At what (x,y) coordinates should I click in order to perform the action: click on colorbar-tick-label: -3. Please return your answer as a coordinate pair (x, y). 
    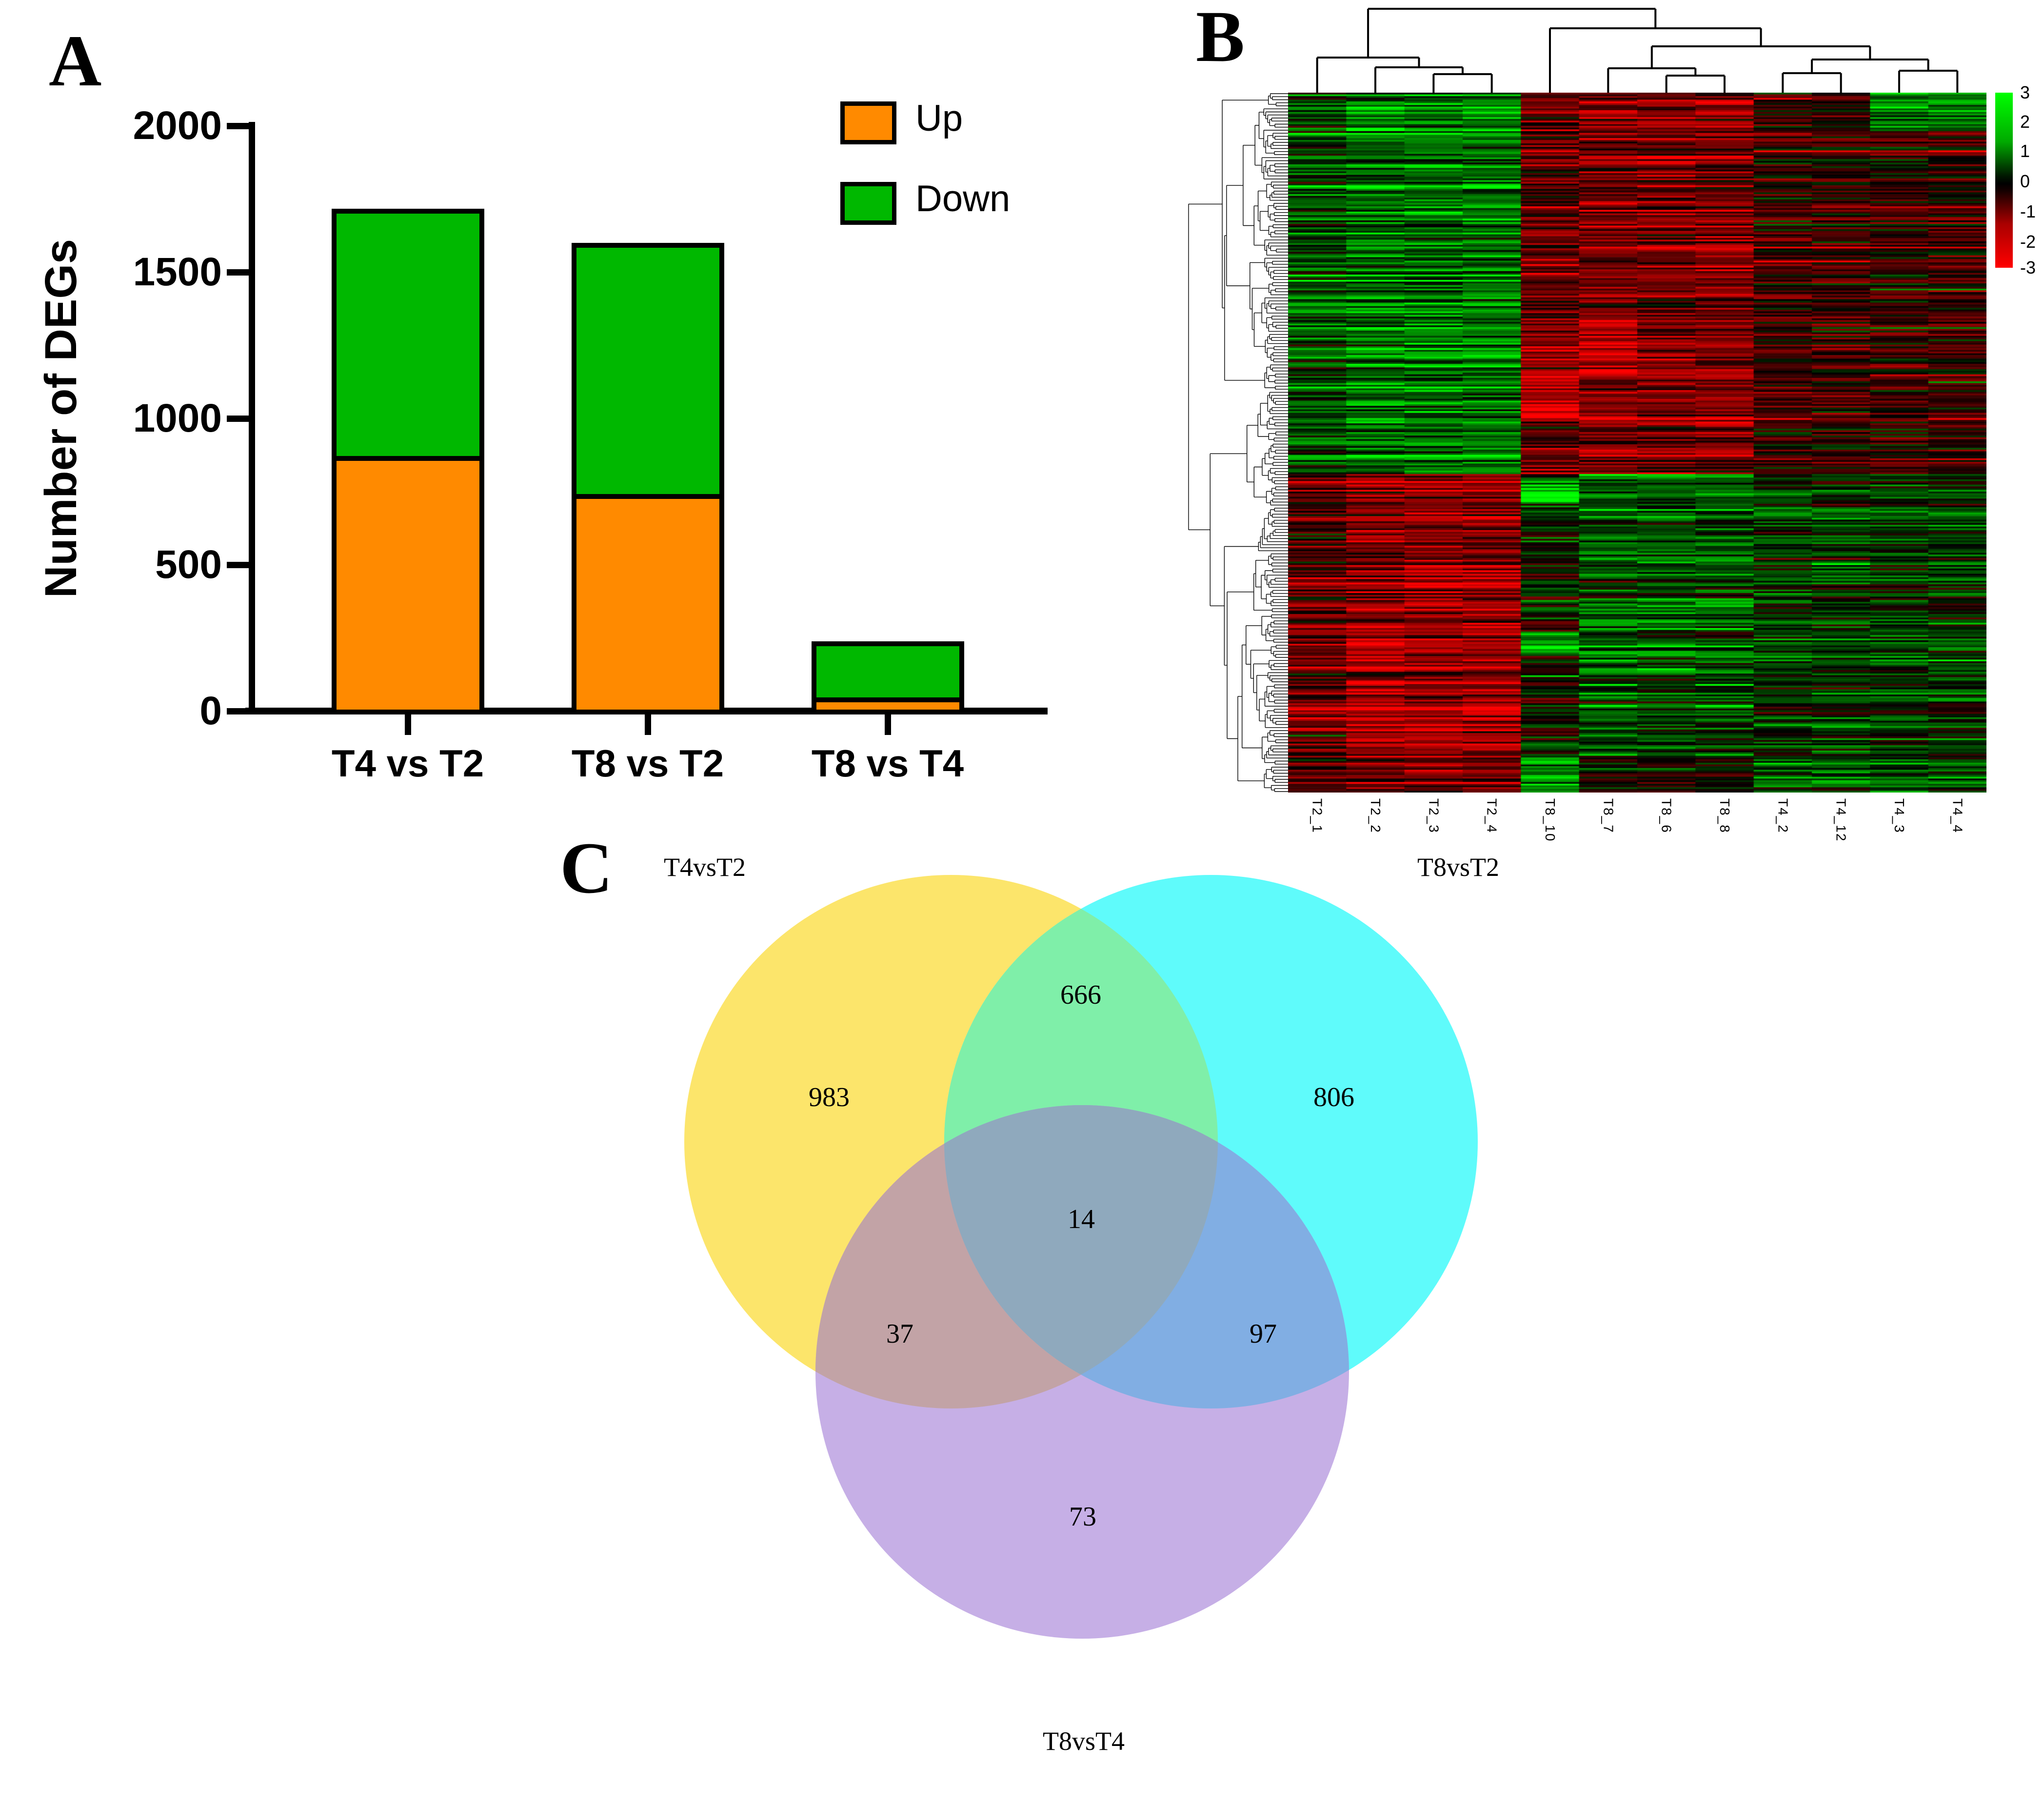
    Looking at the image, I should click on (2028, 268).